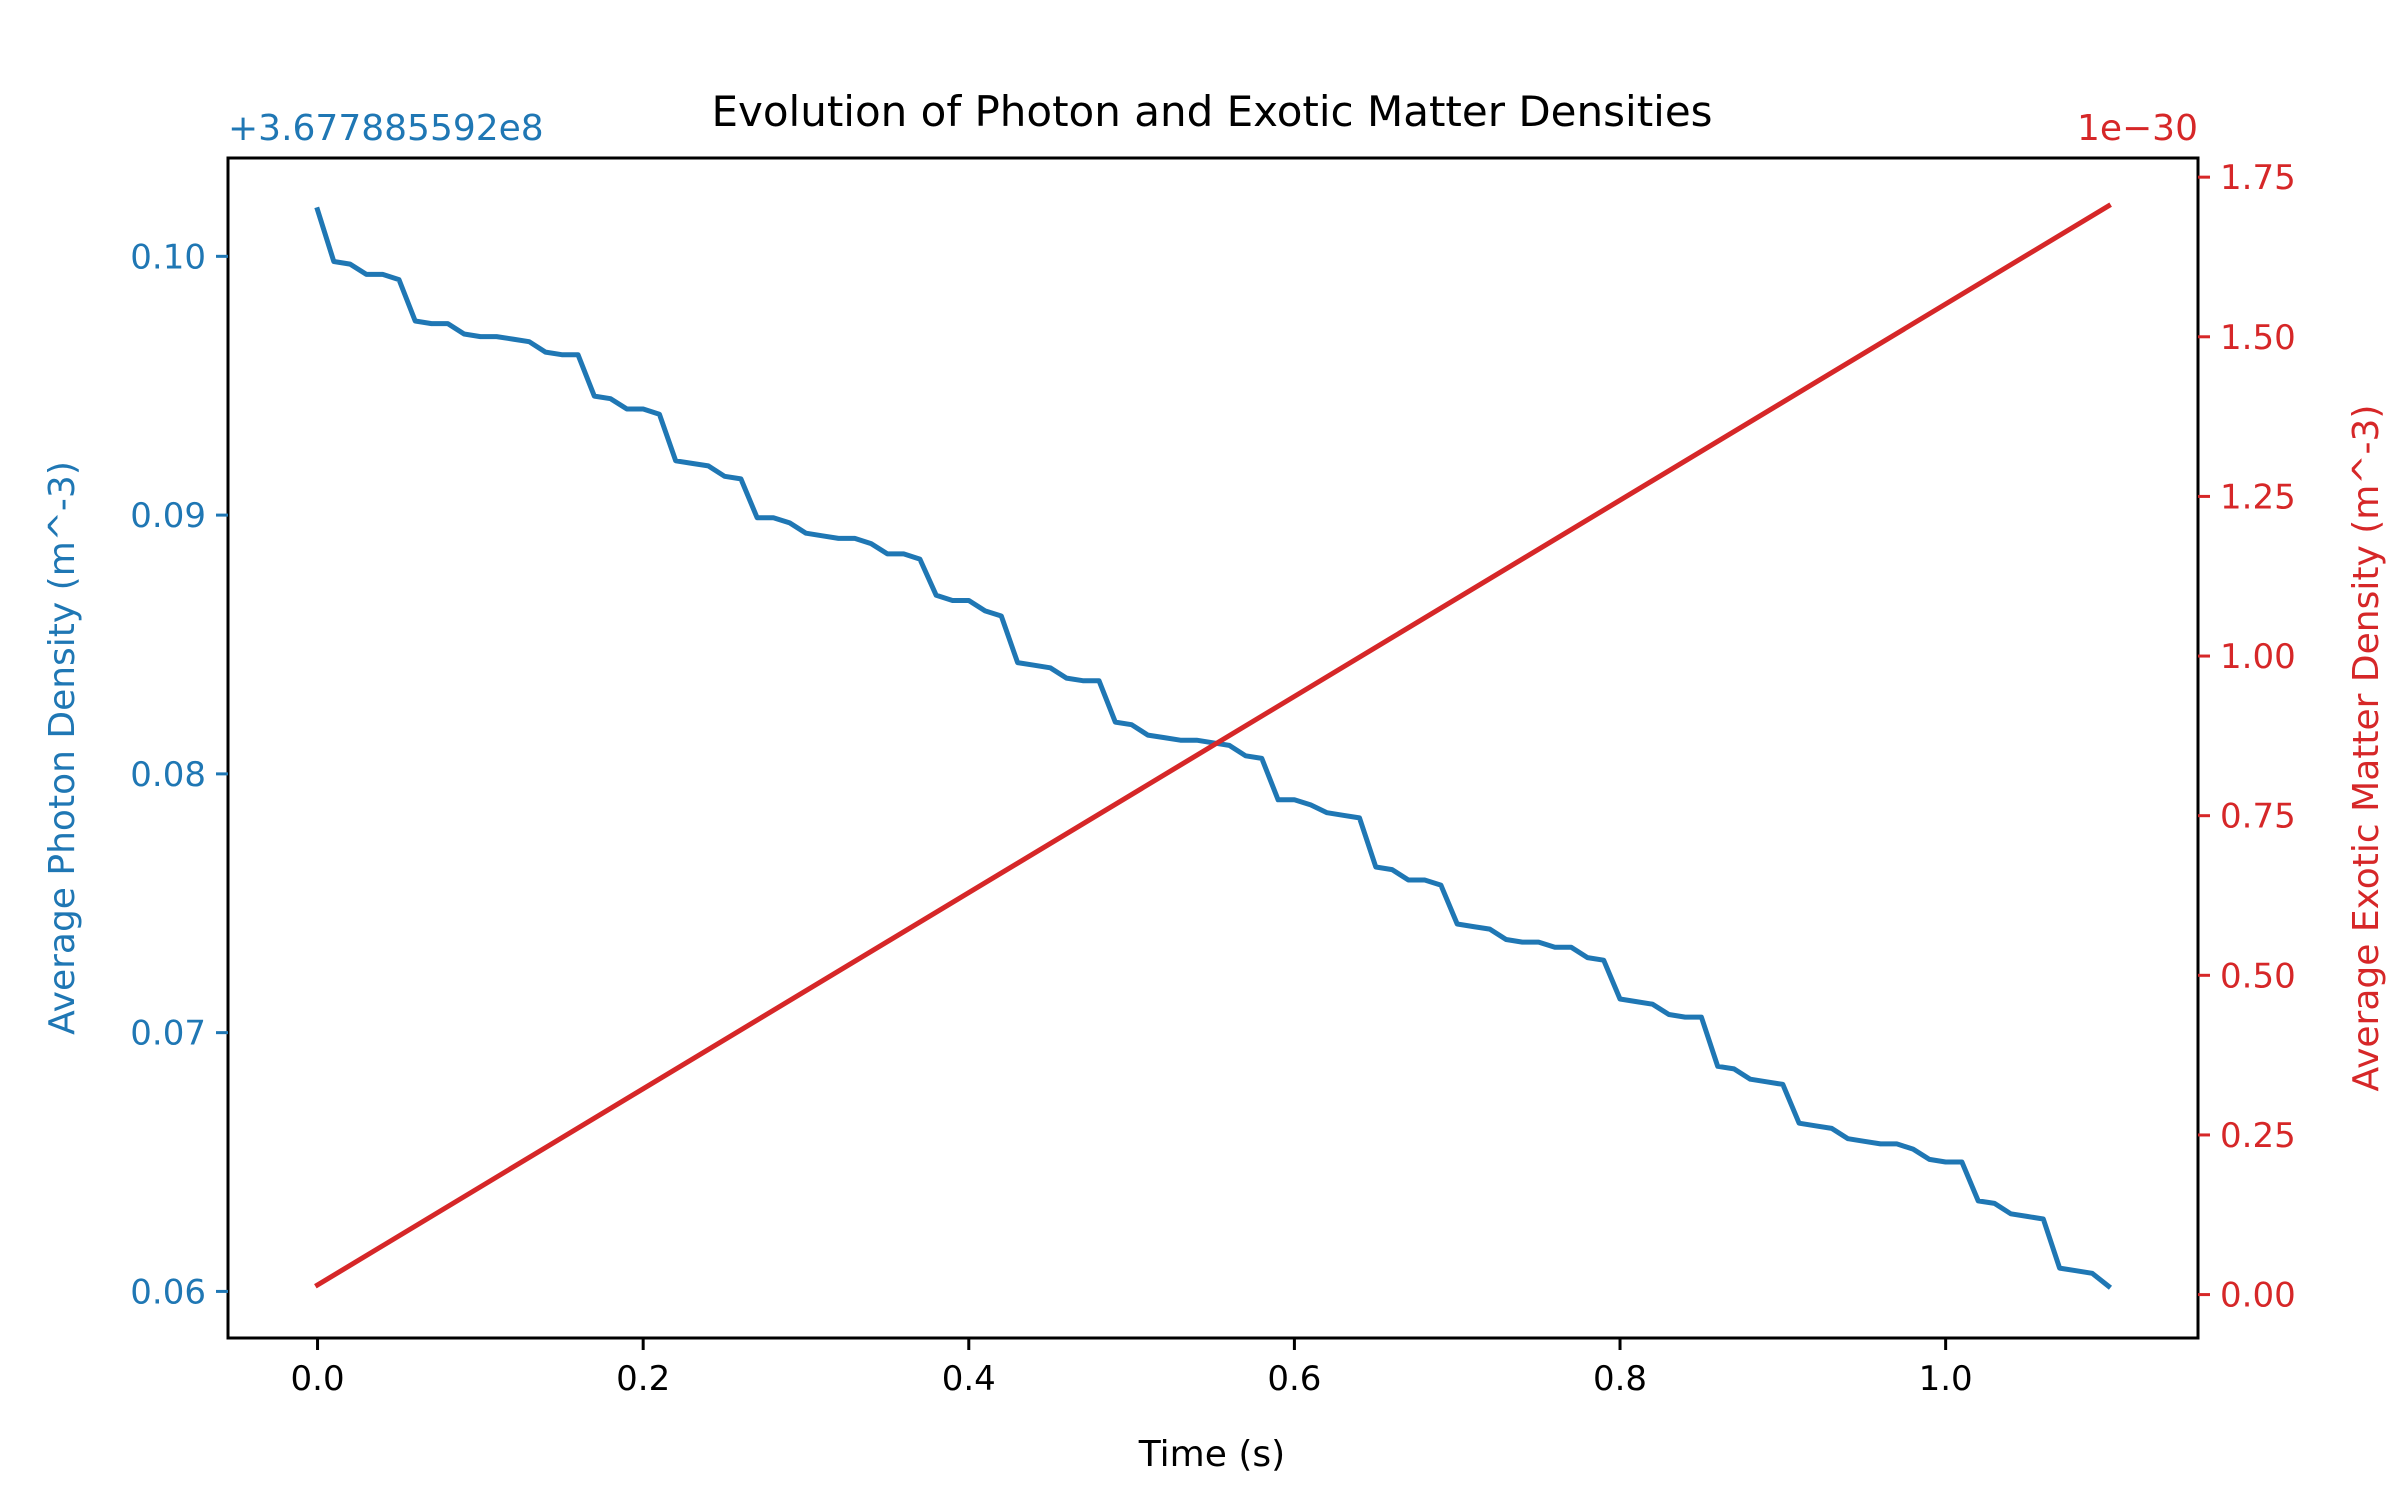 Image resolution: width=2400 pixels, height=1500 pixels. Describe the element at coordinates (1294, 1379) in the screenshot. I see `x-tick-label: 0.6` at that location.